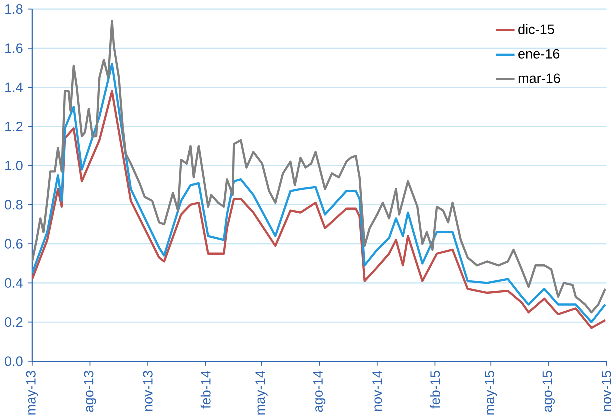  Describe the element at coordinates (539, 79) in the screenshot. I see `legend-label: mar-16` at that location.